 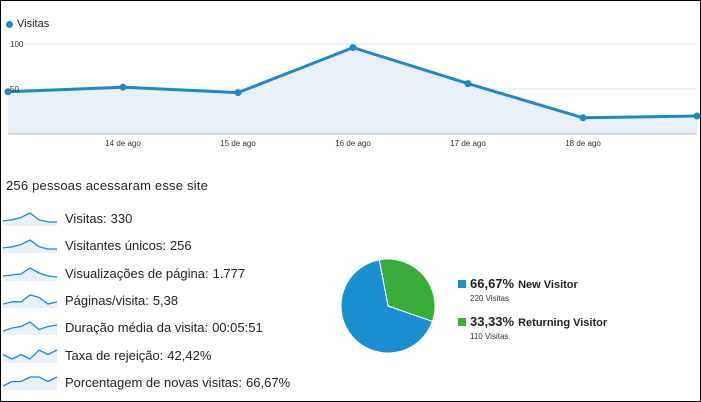 I want to click on metric-row: Porcentagem de novas visitas: 66,67%, so click(x=165, y=383).